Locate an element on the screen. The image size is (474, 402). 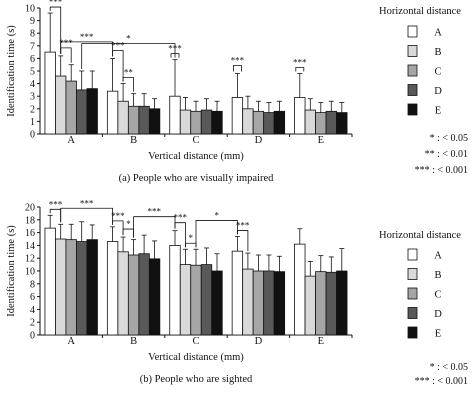
y-tick-label: 20 is located at coordinates (30, 208).